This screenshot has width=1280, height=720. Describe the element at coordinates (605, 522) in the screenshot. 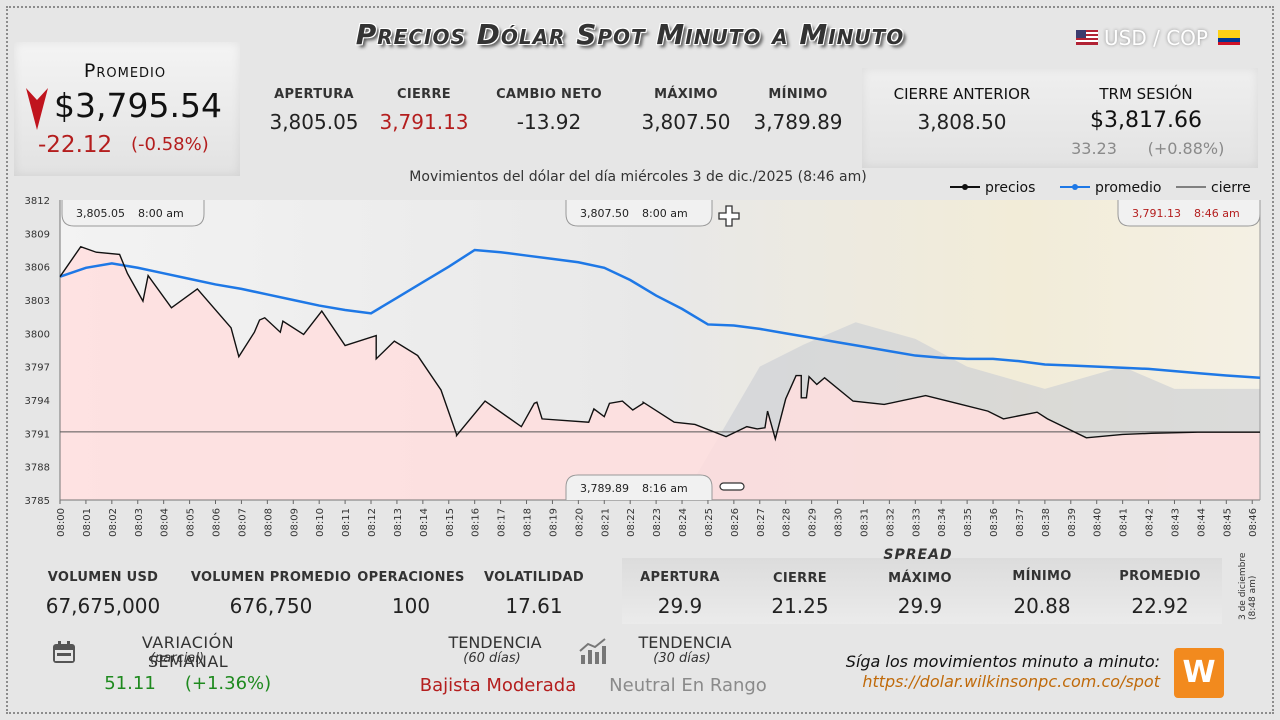

I see `x-tick-21: 08:21` at that location.